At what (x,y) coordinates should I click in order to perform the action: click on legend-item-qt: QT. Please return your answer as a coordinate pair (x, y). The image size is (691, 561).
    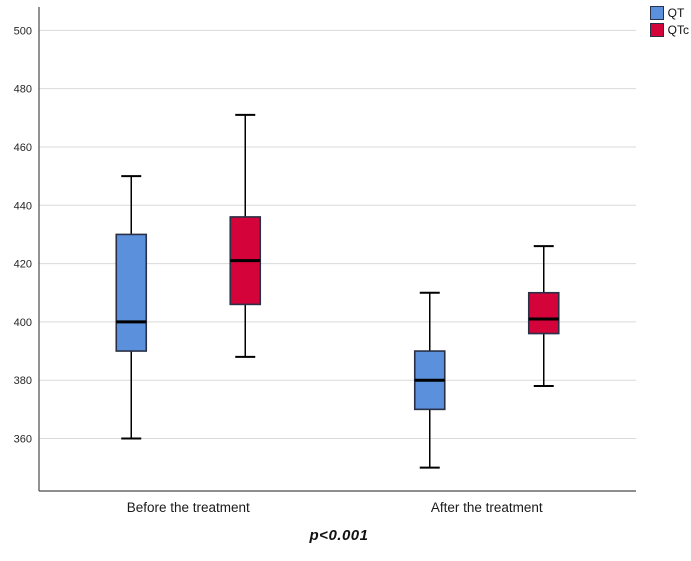
    Looking at the image, I should click on (669, 12).